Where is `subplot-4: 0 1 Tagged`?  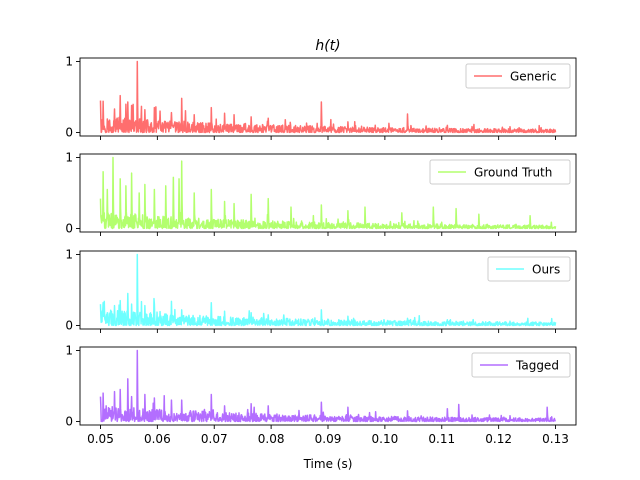 subplot-4: 0 1 Tagged is located at coordinates (321, 386).